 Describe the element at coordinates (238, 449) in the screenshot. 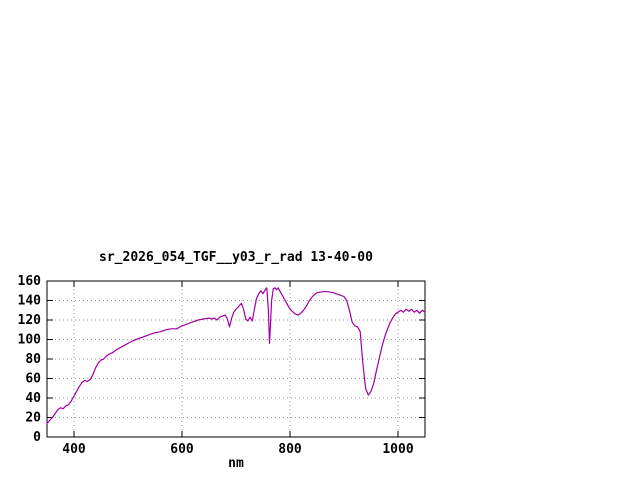

I see `x-axis-tick-labels: 400 600 800 1000` at that location.